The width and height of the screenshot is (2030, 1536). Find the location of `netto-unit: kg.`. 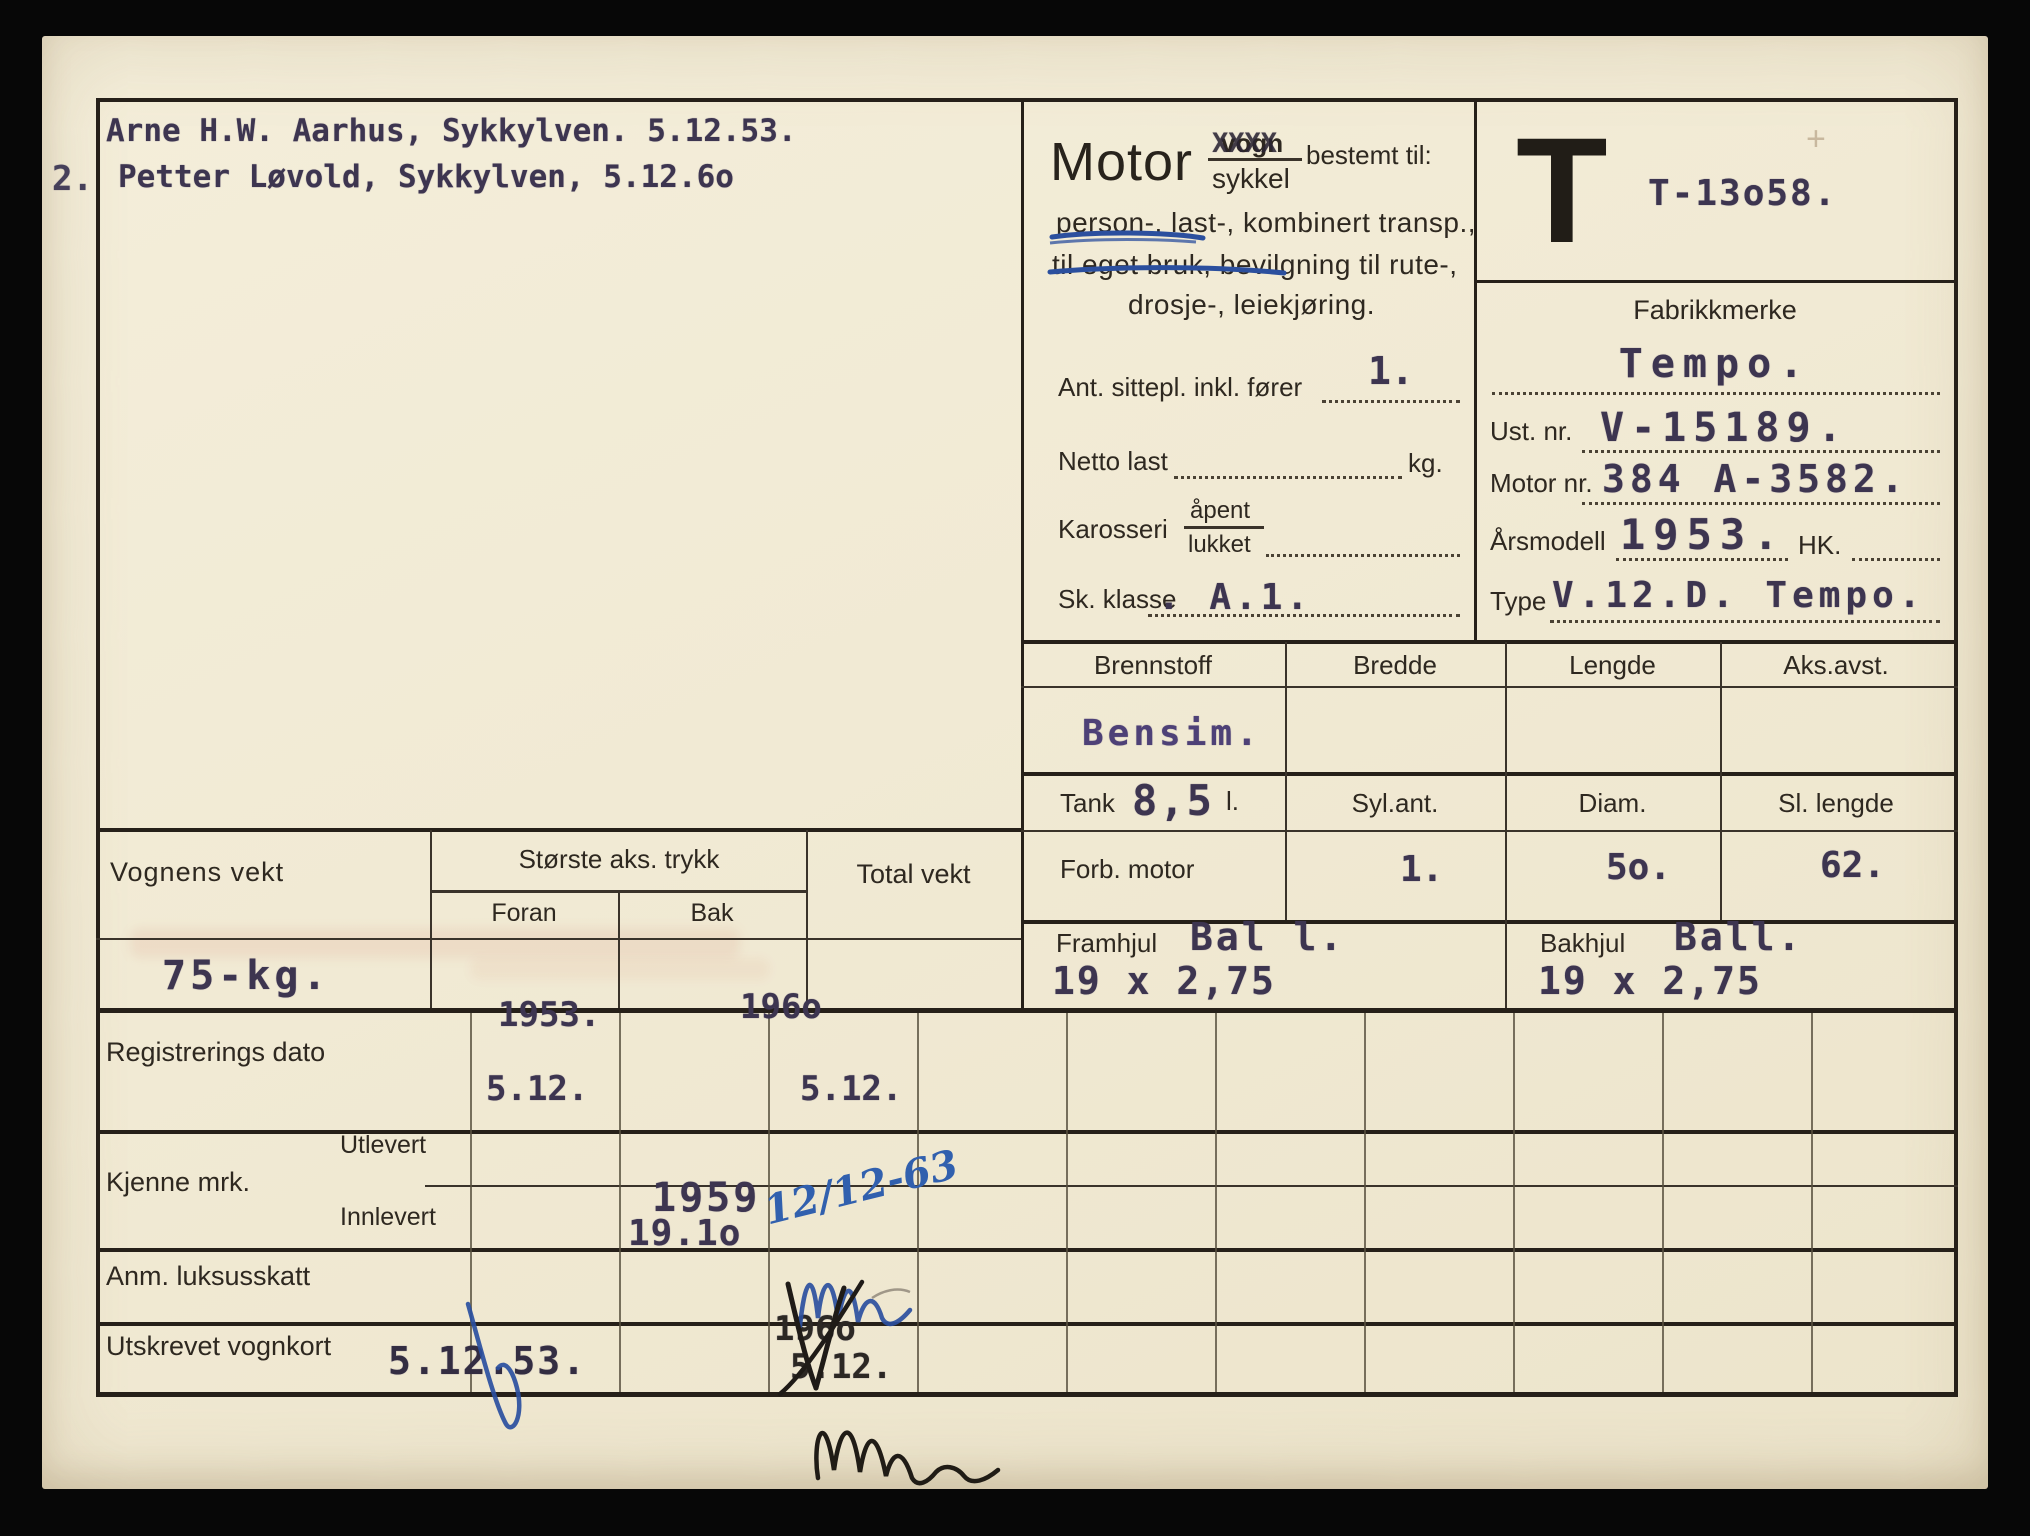

netto-unit: kg. is located at coordinates (1425, 463).